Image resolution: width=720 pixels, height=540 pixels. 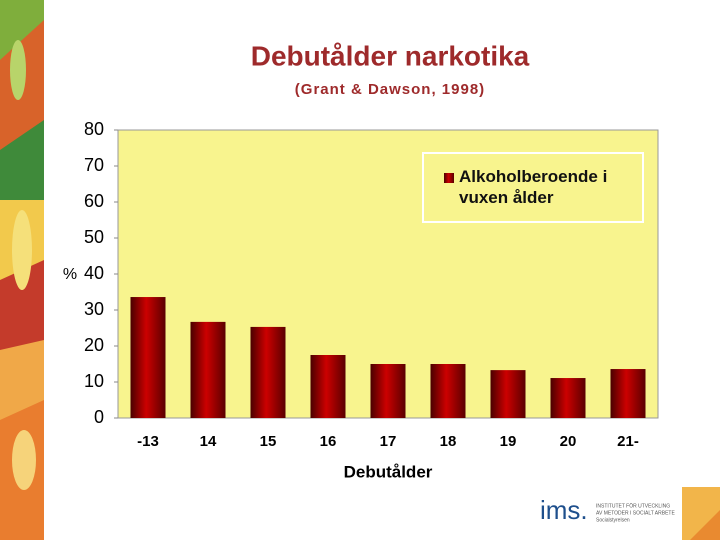 What do you see at coordinates (701, 513) in the screenshot?
I see `corner-decoration` at bounding box center [701, 513].